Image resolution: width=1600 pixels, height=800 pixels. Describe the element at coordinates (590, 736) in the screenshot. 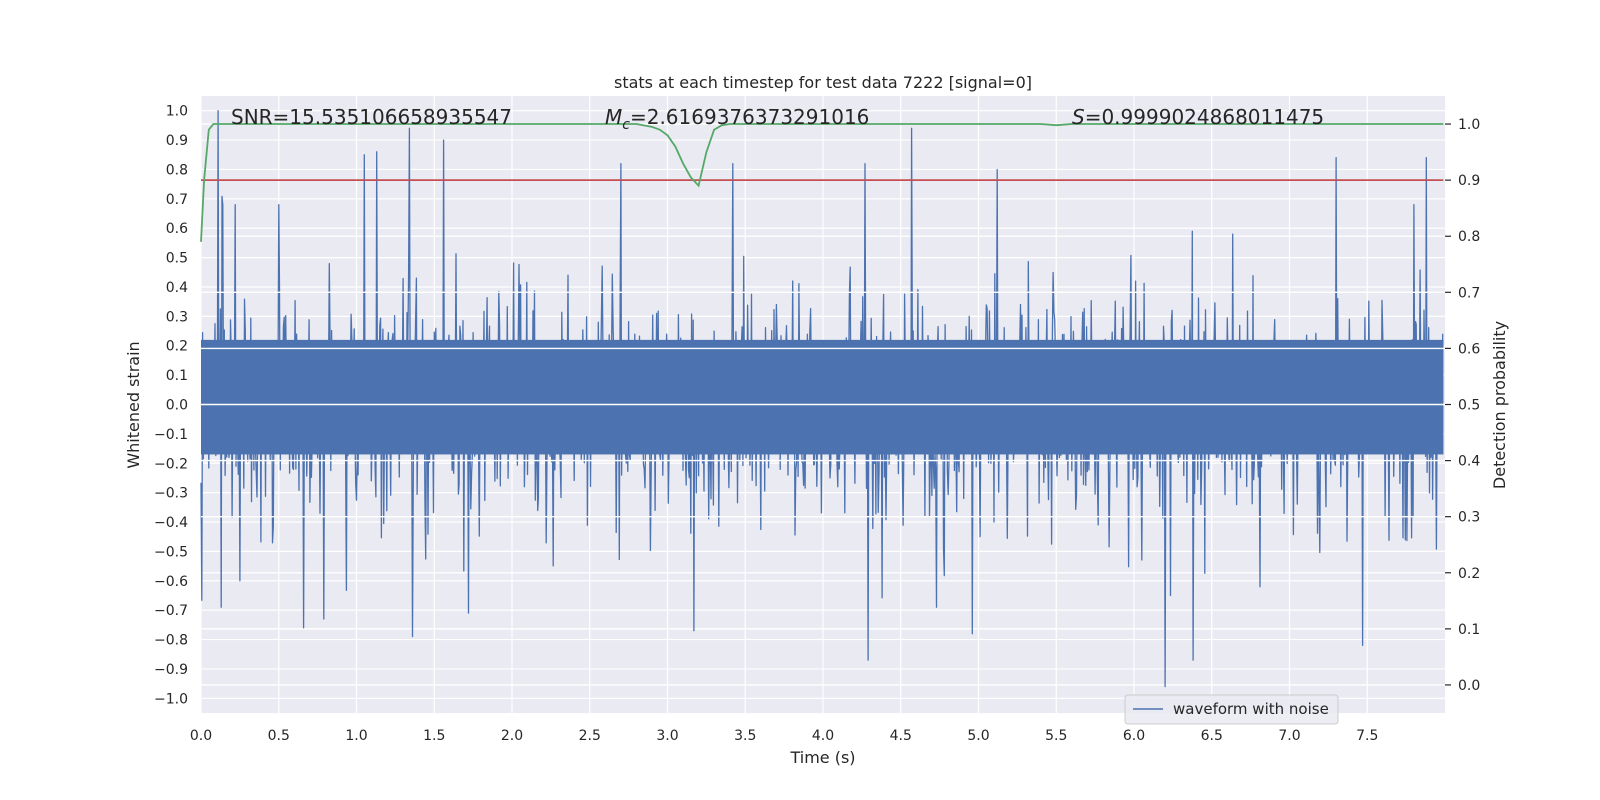

I see `x-tick-label: 2.5` at that location.